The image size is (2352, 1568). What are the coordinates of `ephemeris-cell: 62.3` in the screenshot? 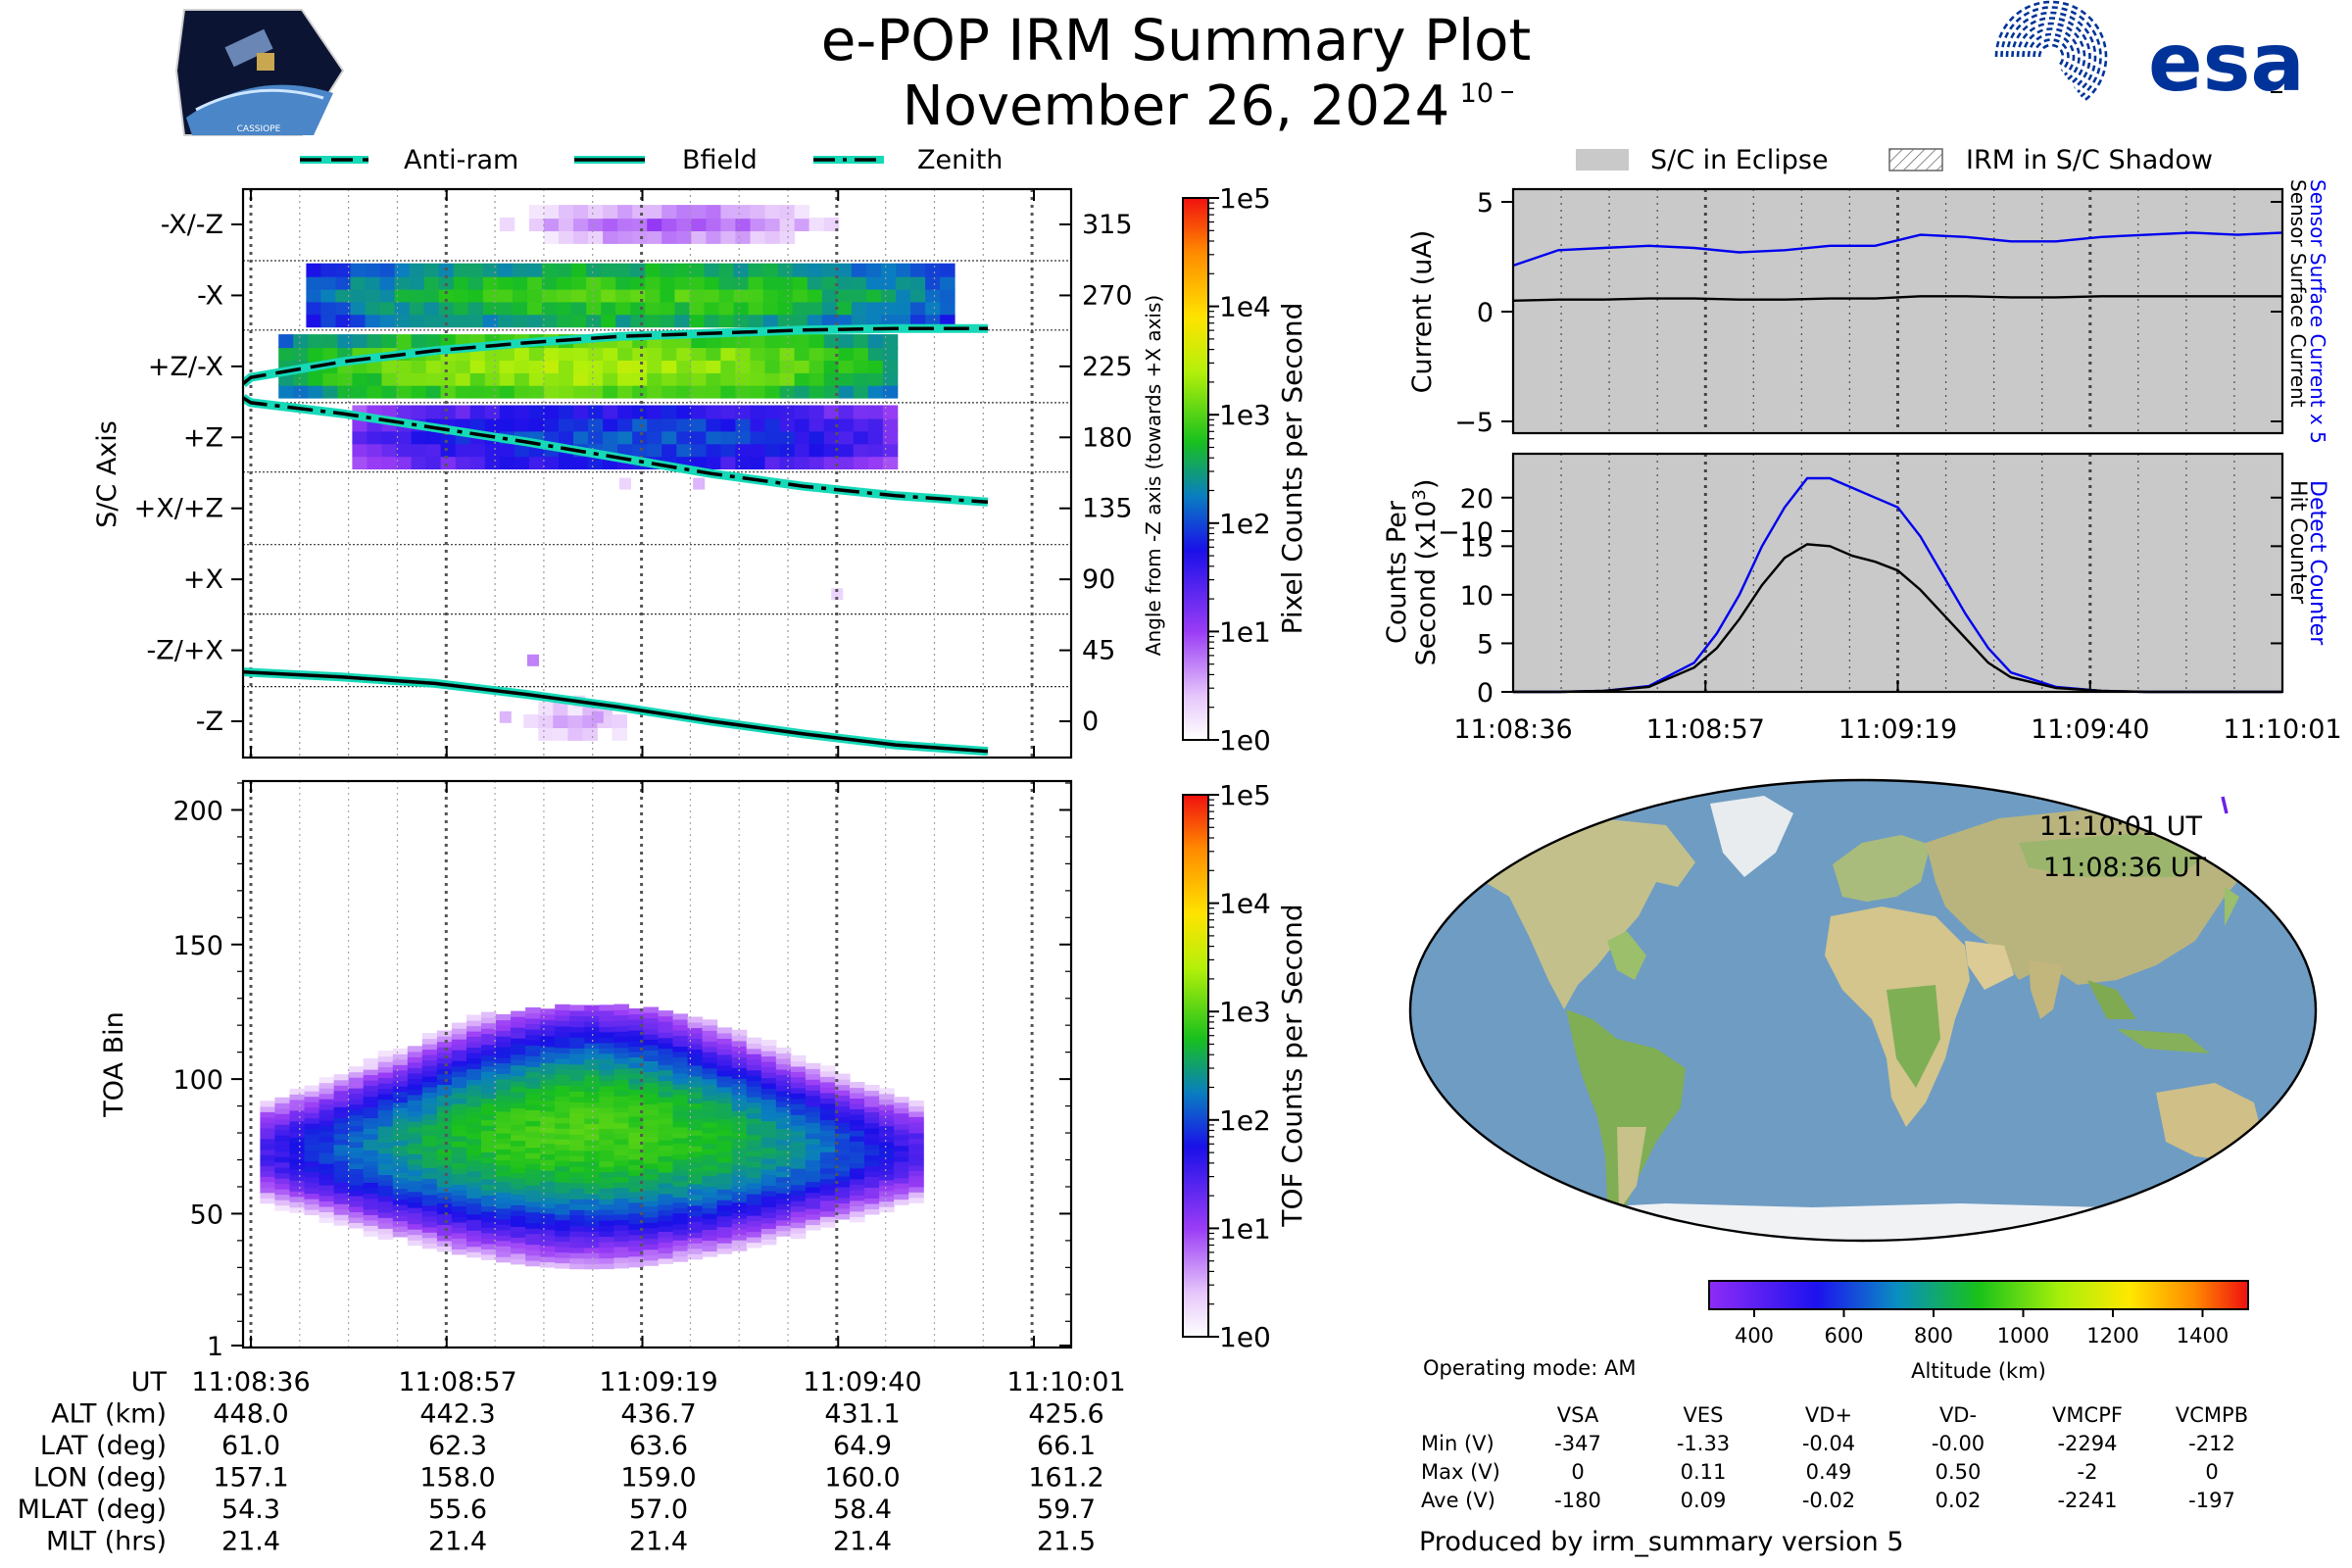 It's located at (457, 1446).